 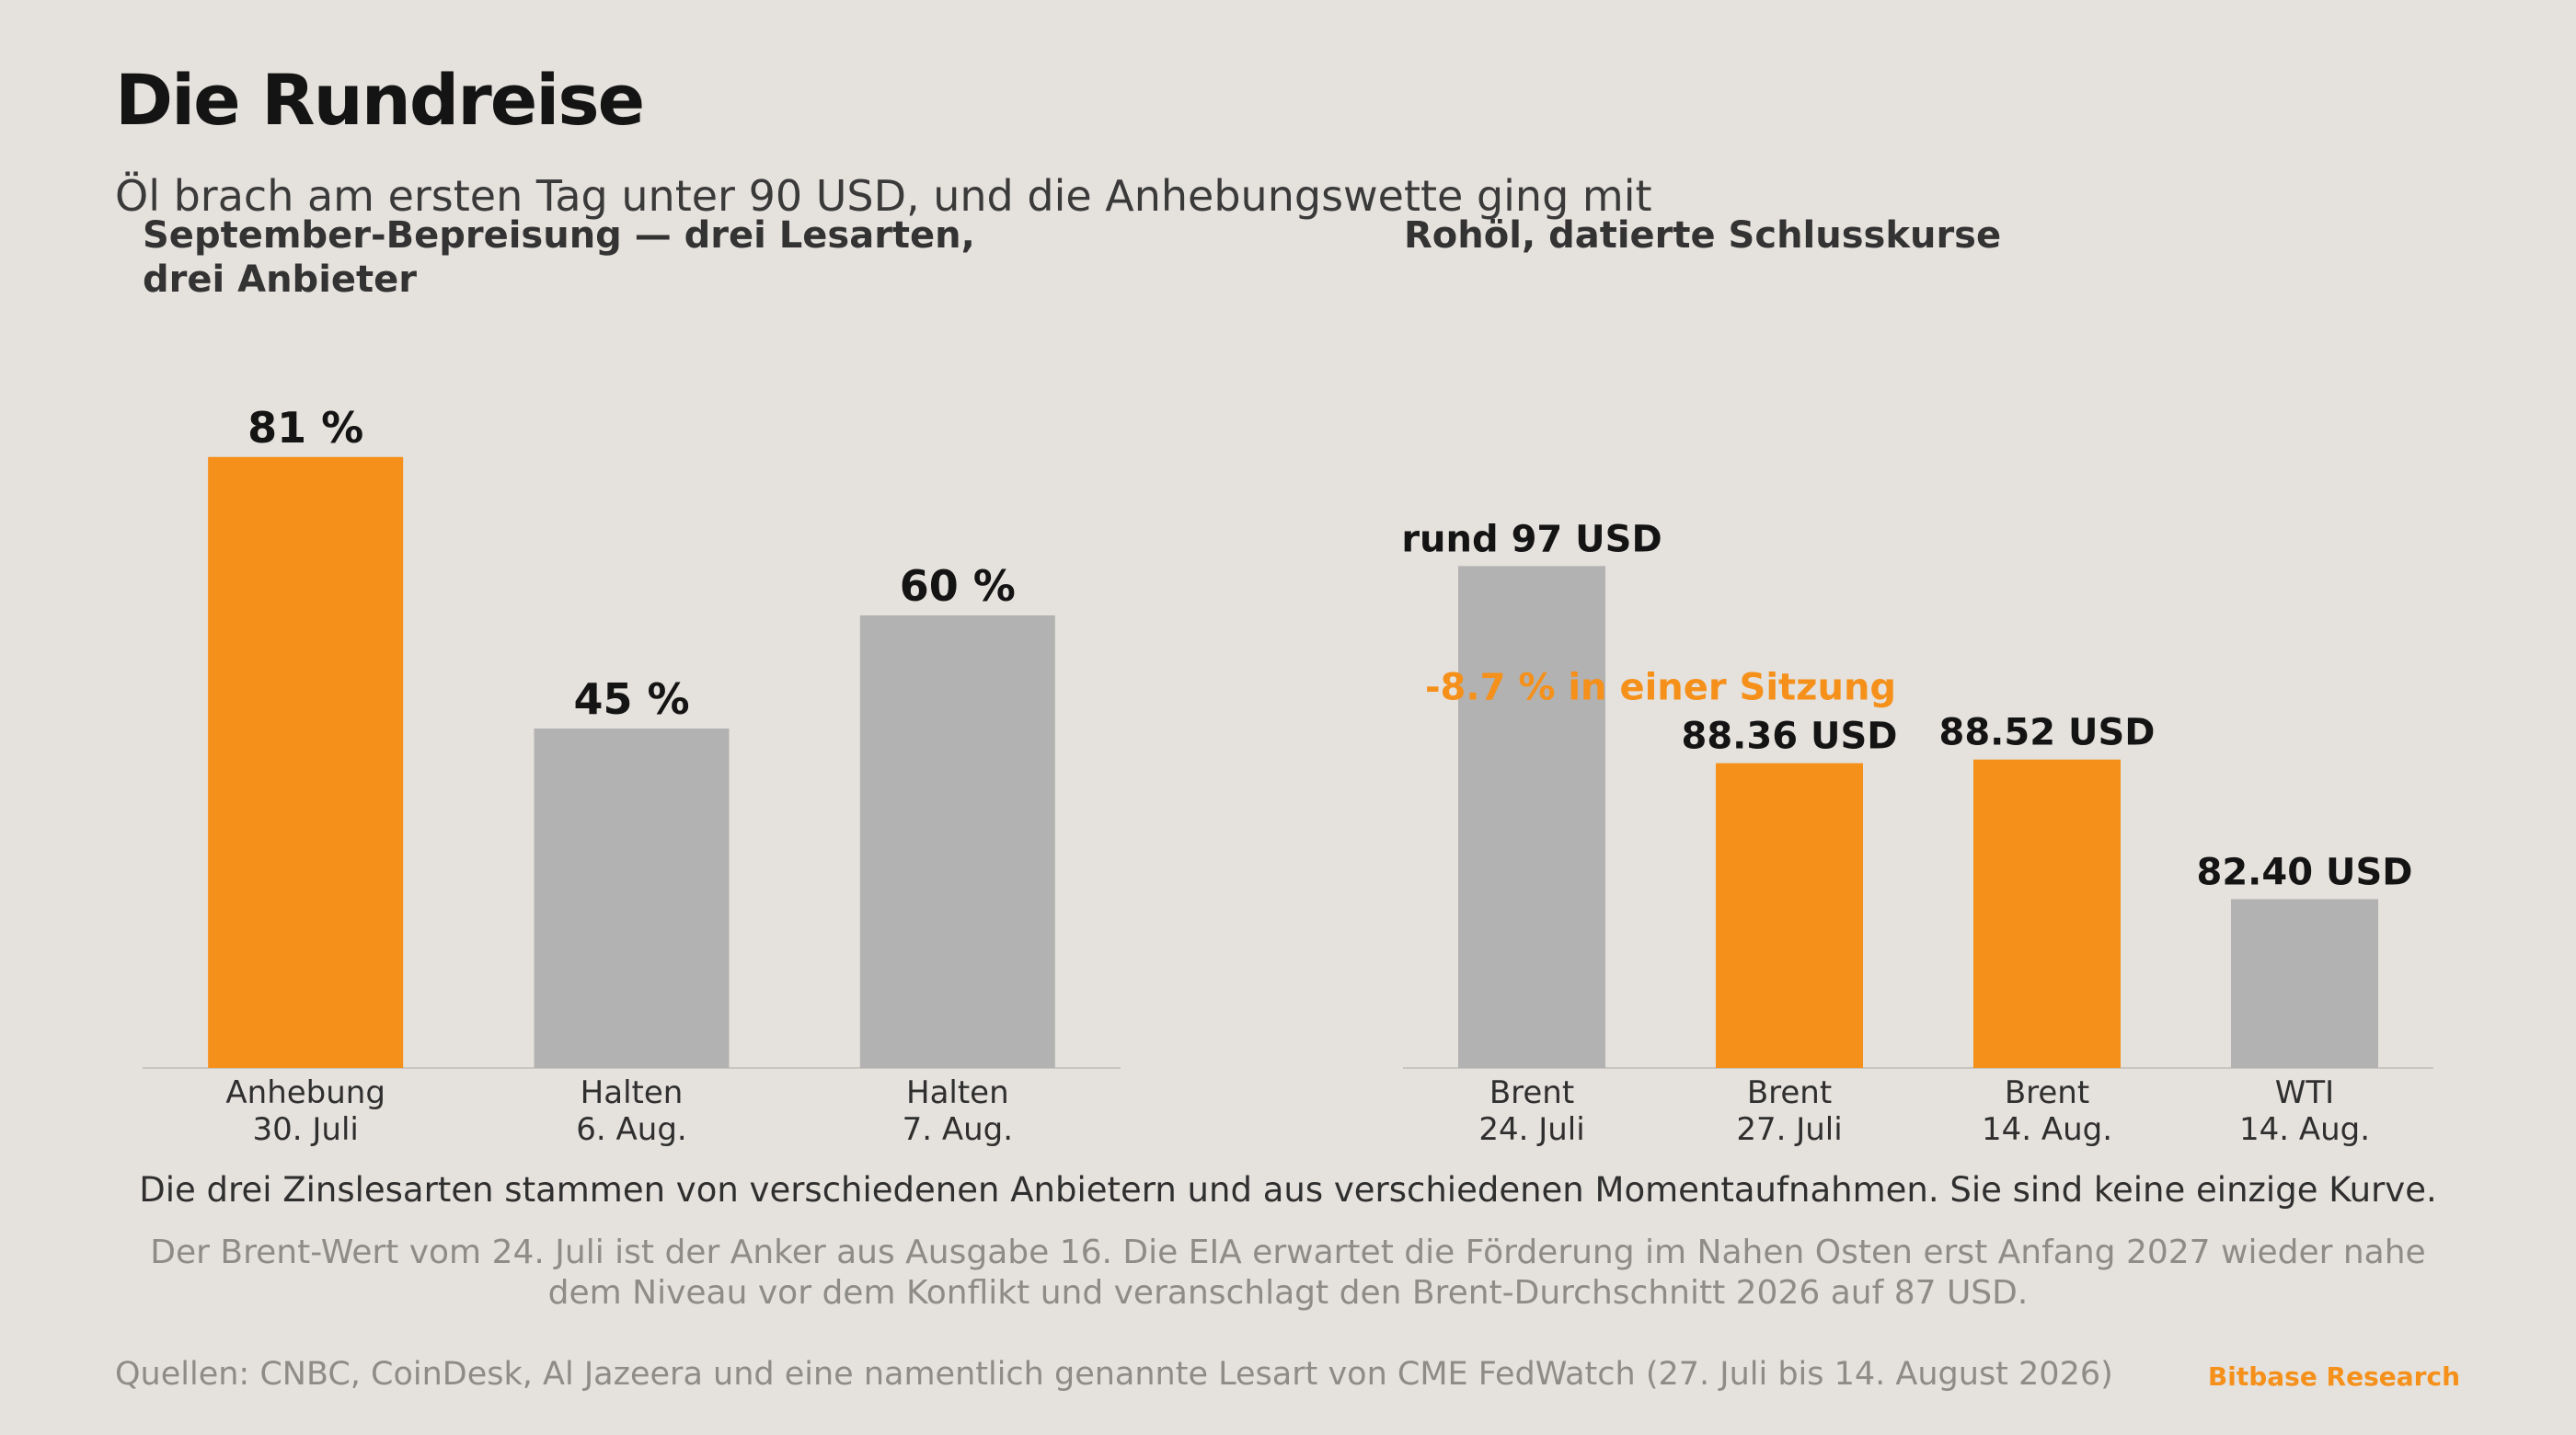 I want to click on oil-value-label: 82.40 USD, so click(x=2305, y=872).